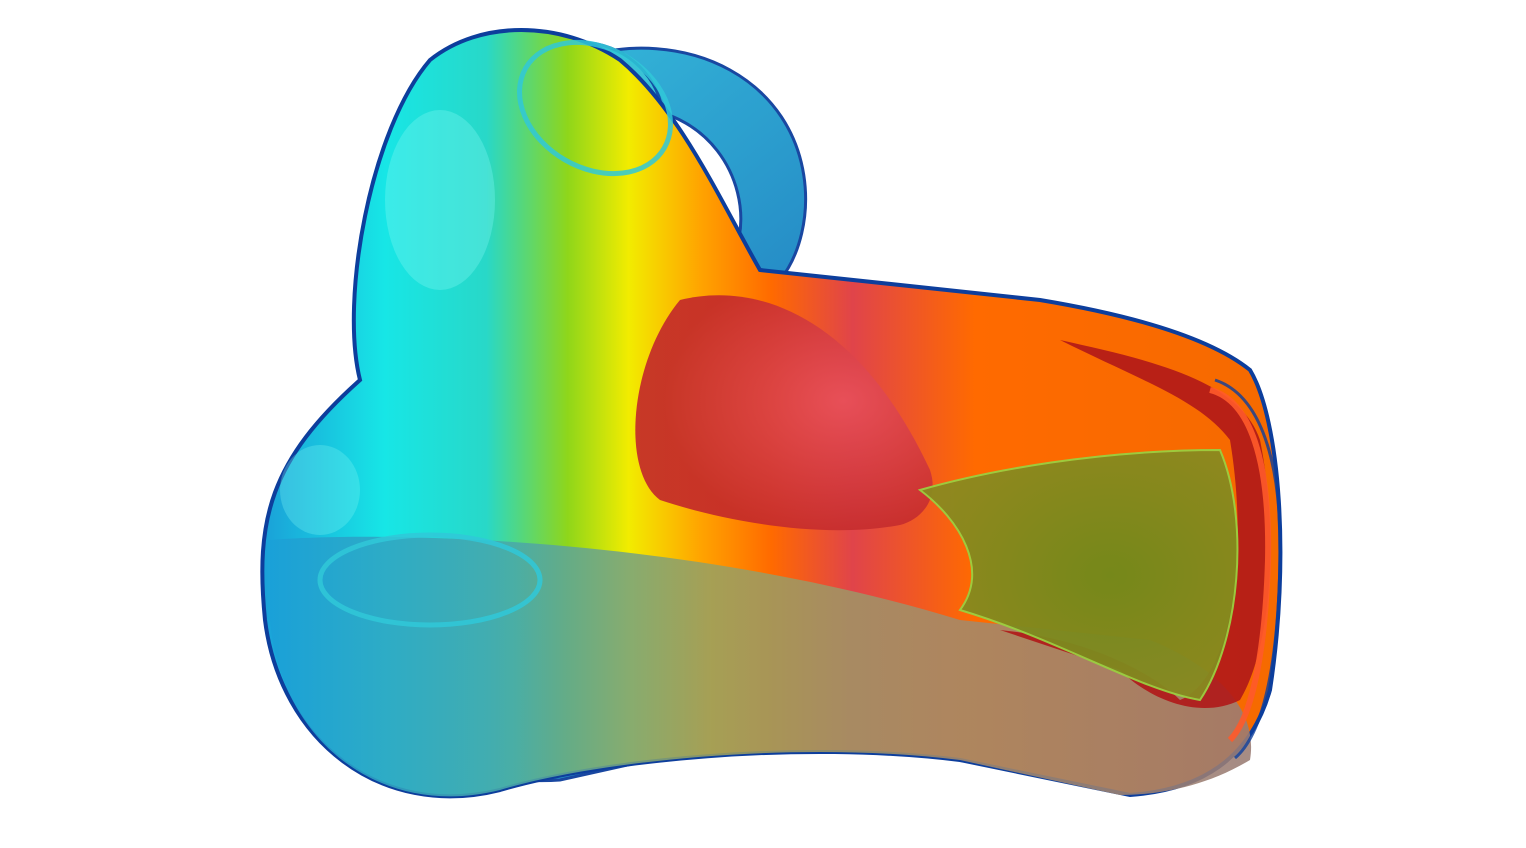 The image size is (1526, 848). I want to click on core-cone, so click(1078, 575).